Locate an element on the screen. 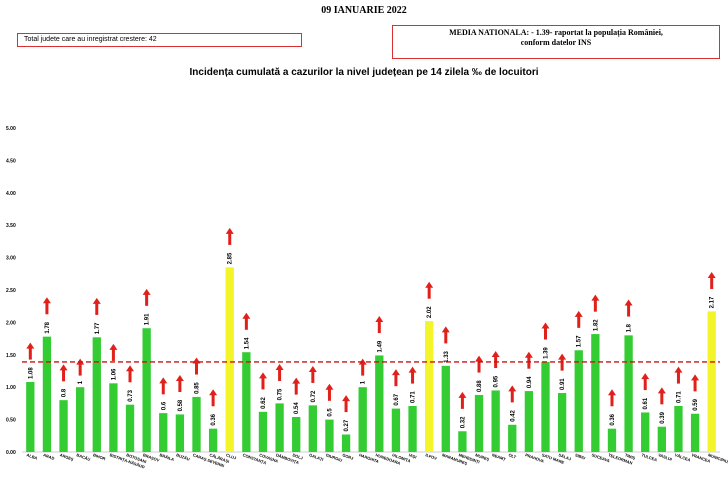 Image resolution: width=728 pixels, height=495 pixels. y-tick-label: 2.00 is located at coordinates (11, 323).